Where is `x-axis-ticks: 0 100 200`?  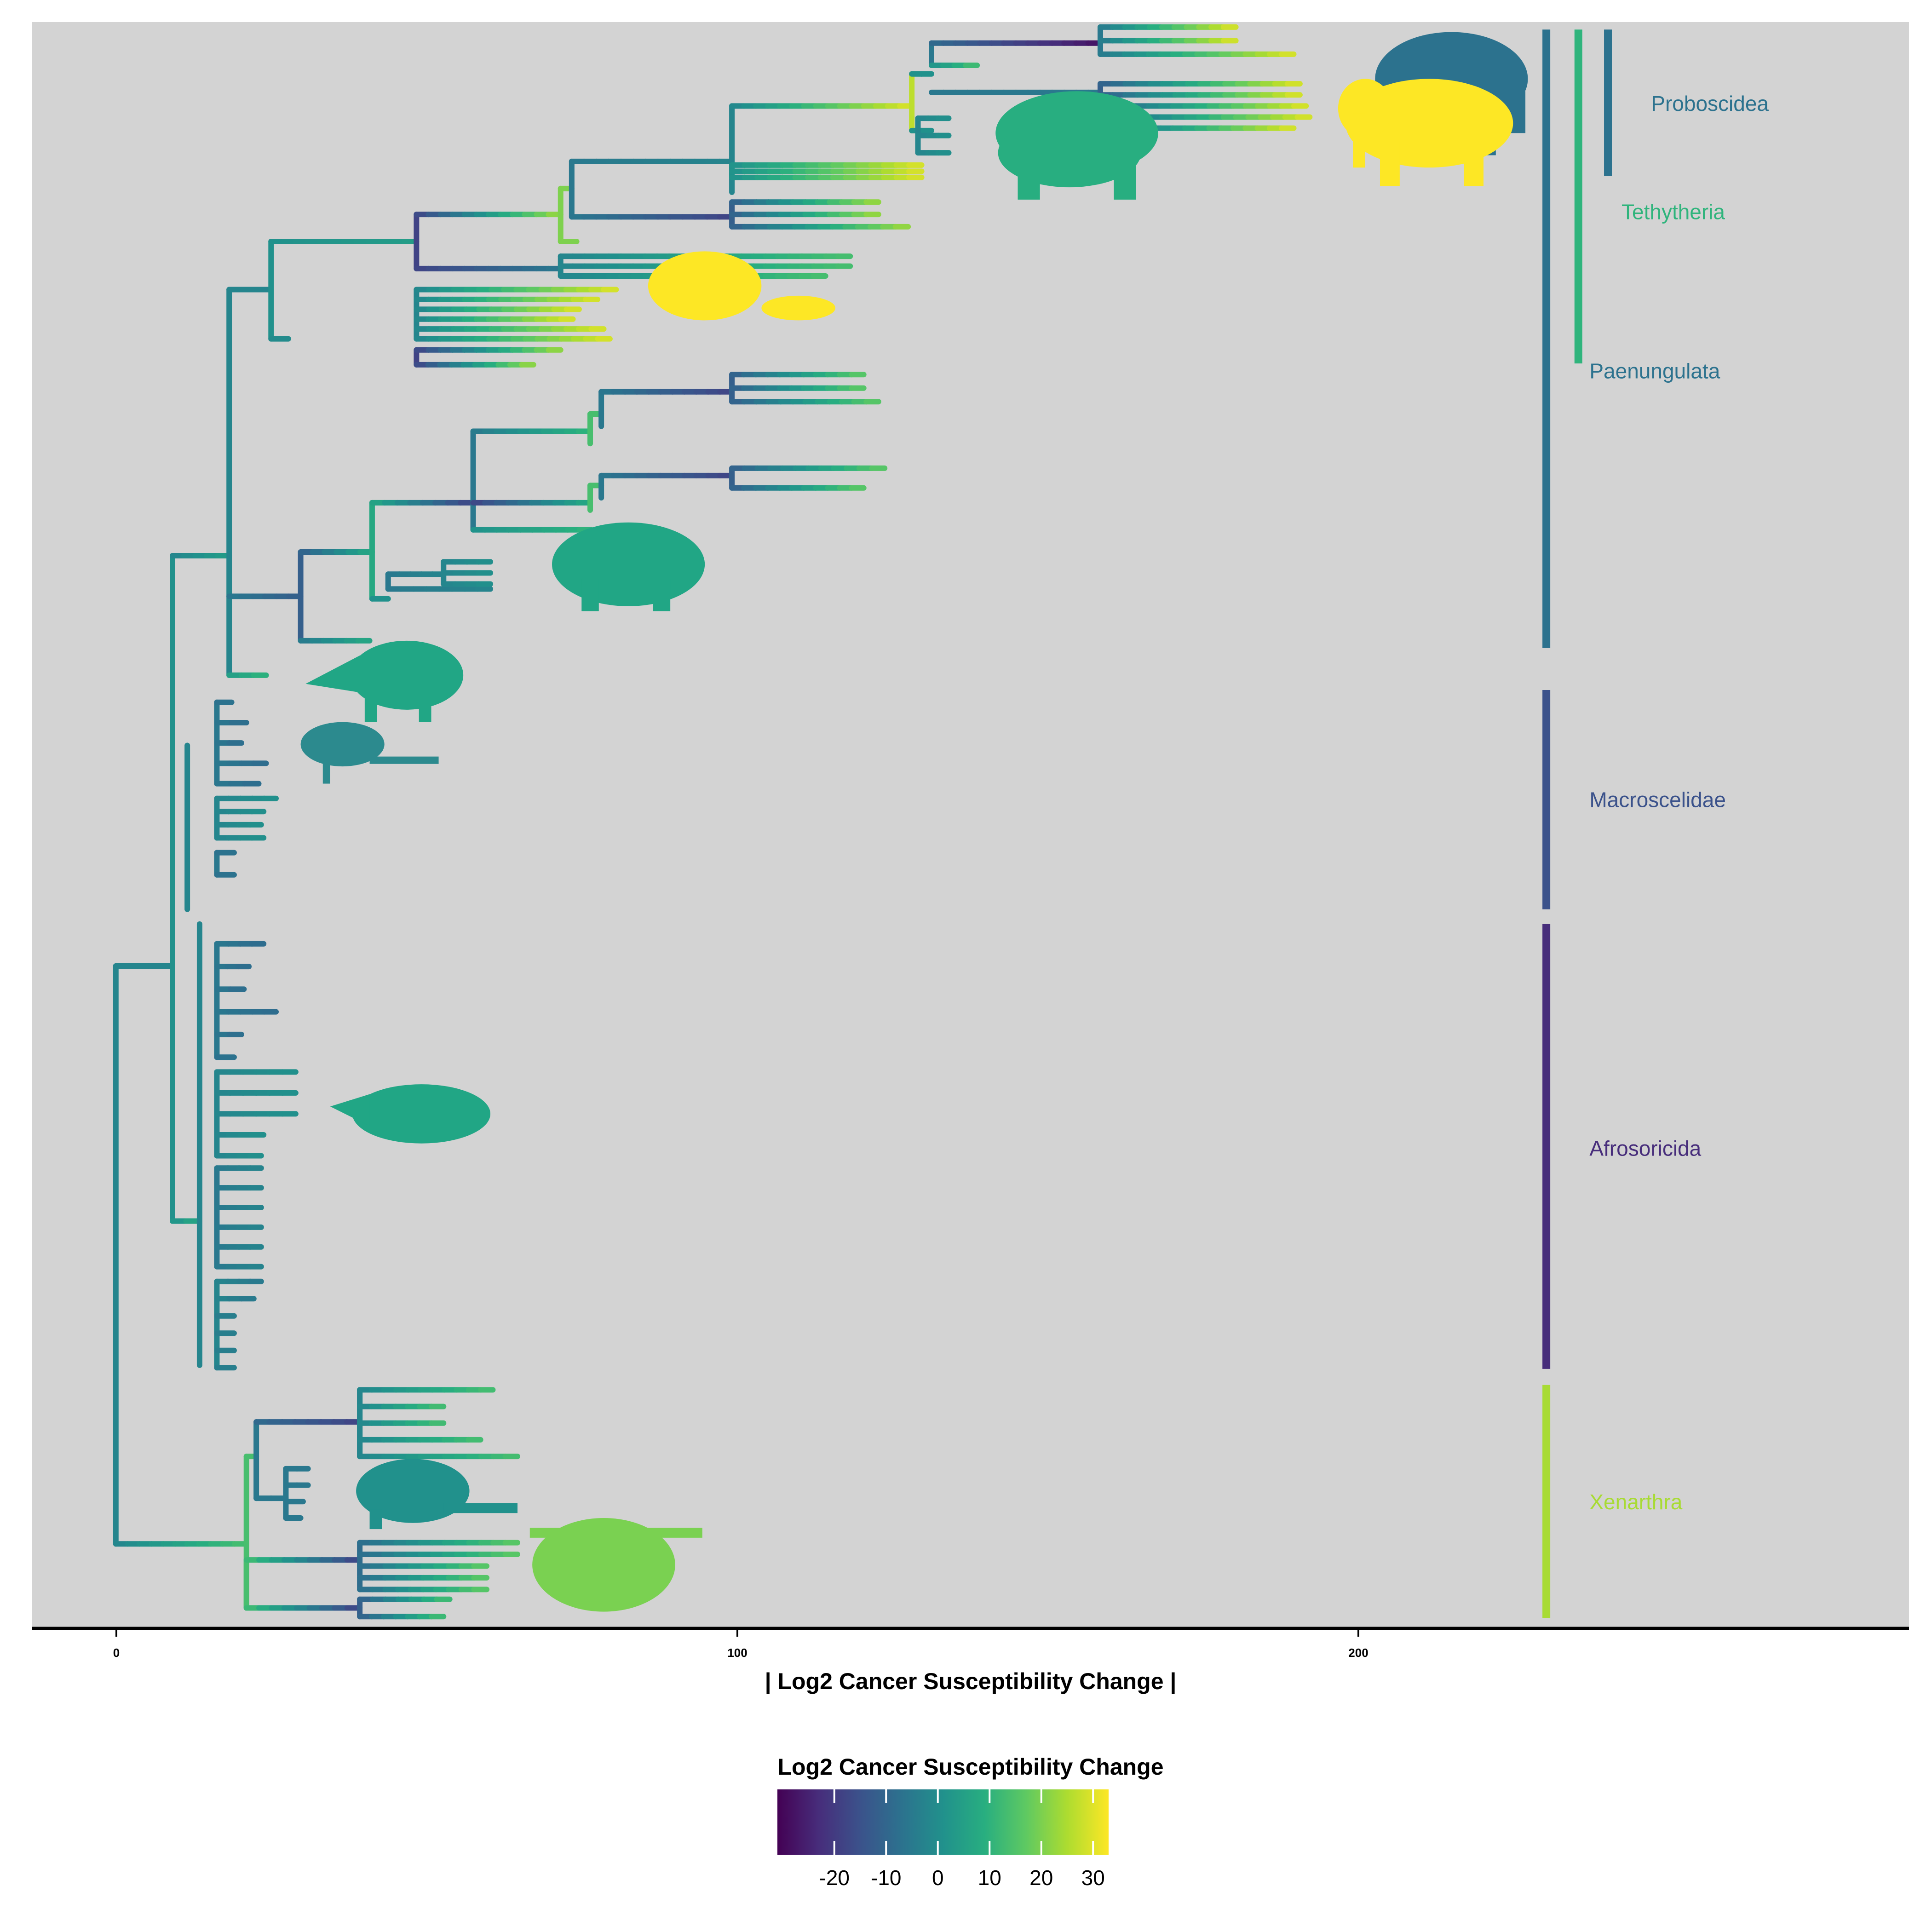 x-axis-ticks: 0 100 200 is located at coordinates (740, 1645).